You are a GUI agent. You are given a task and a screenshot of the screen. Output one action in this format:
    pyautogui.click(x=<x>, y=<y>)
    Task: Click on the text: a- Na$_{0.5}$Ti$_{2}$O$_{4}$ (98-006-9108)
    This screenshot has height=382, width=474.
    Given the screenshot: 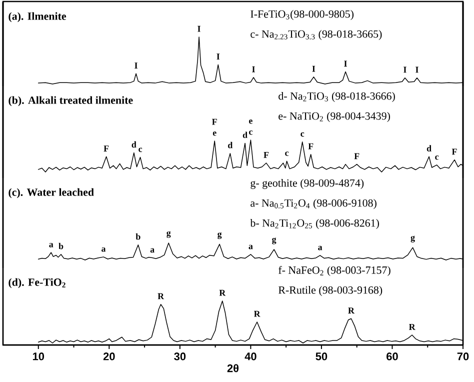 What is the action you would take?
    pyautogui.click(x=313, y=204)
    